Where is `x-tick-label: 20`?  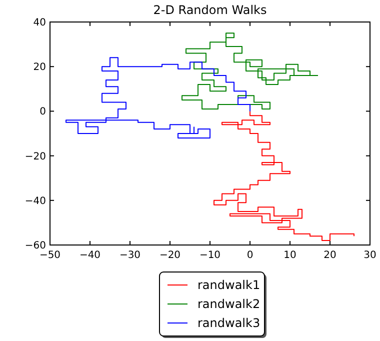
x-tick-label: 20 is located at coordinates (330, 255).